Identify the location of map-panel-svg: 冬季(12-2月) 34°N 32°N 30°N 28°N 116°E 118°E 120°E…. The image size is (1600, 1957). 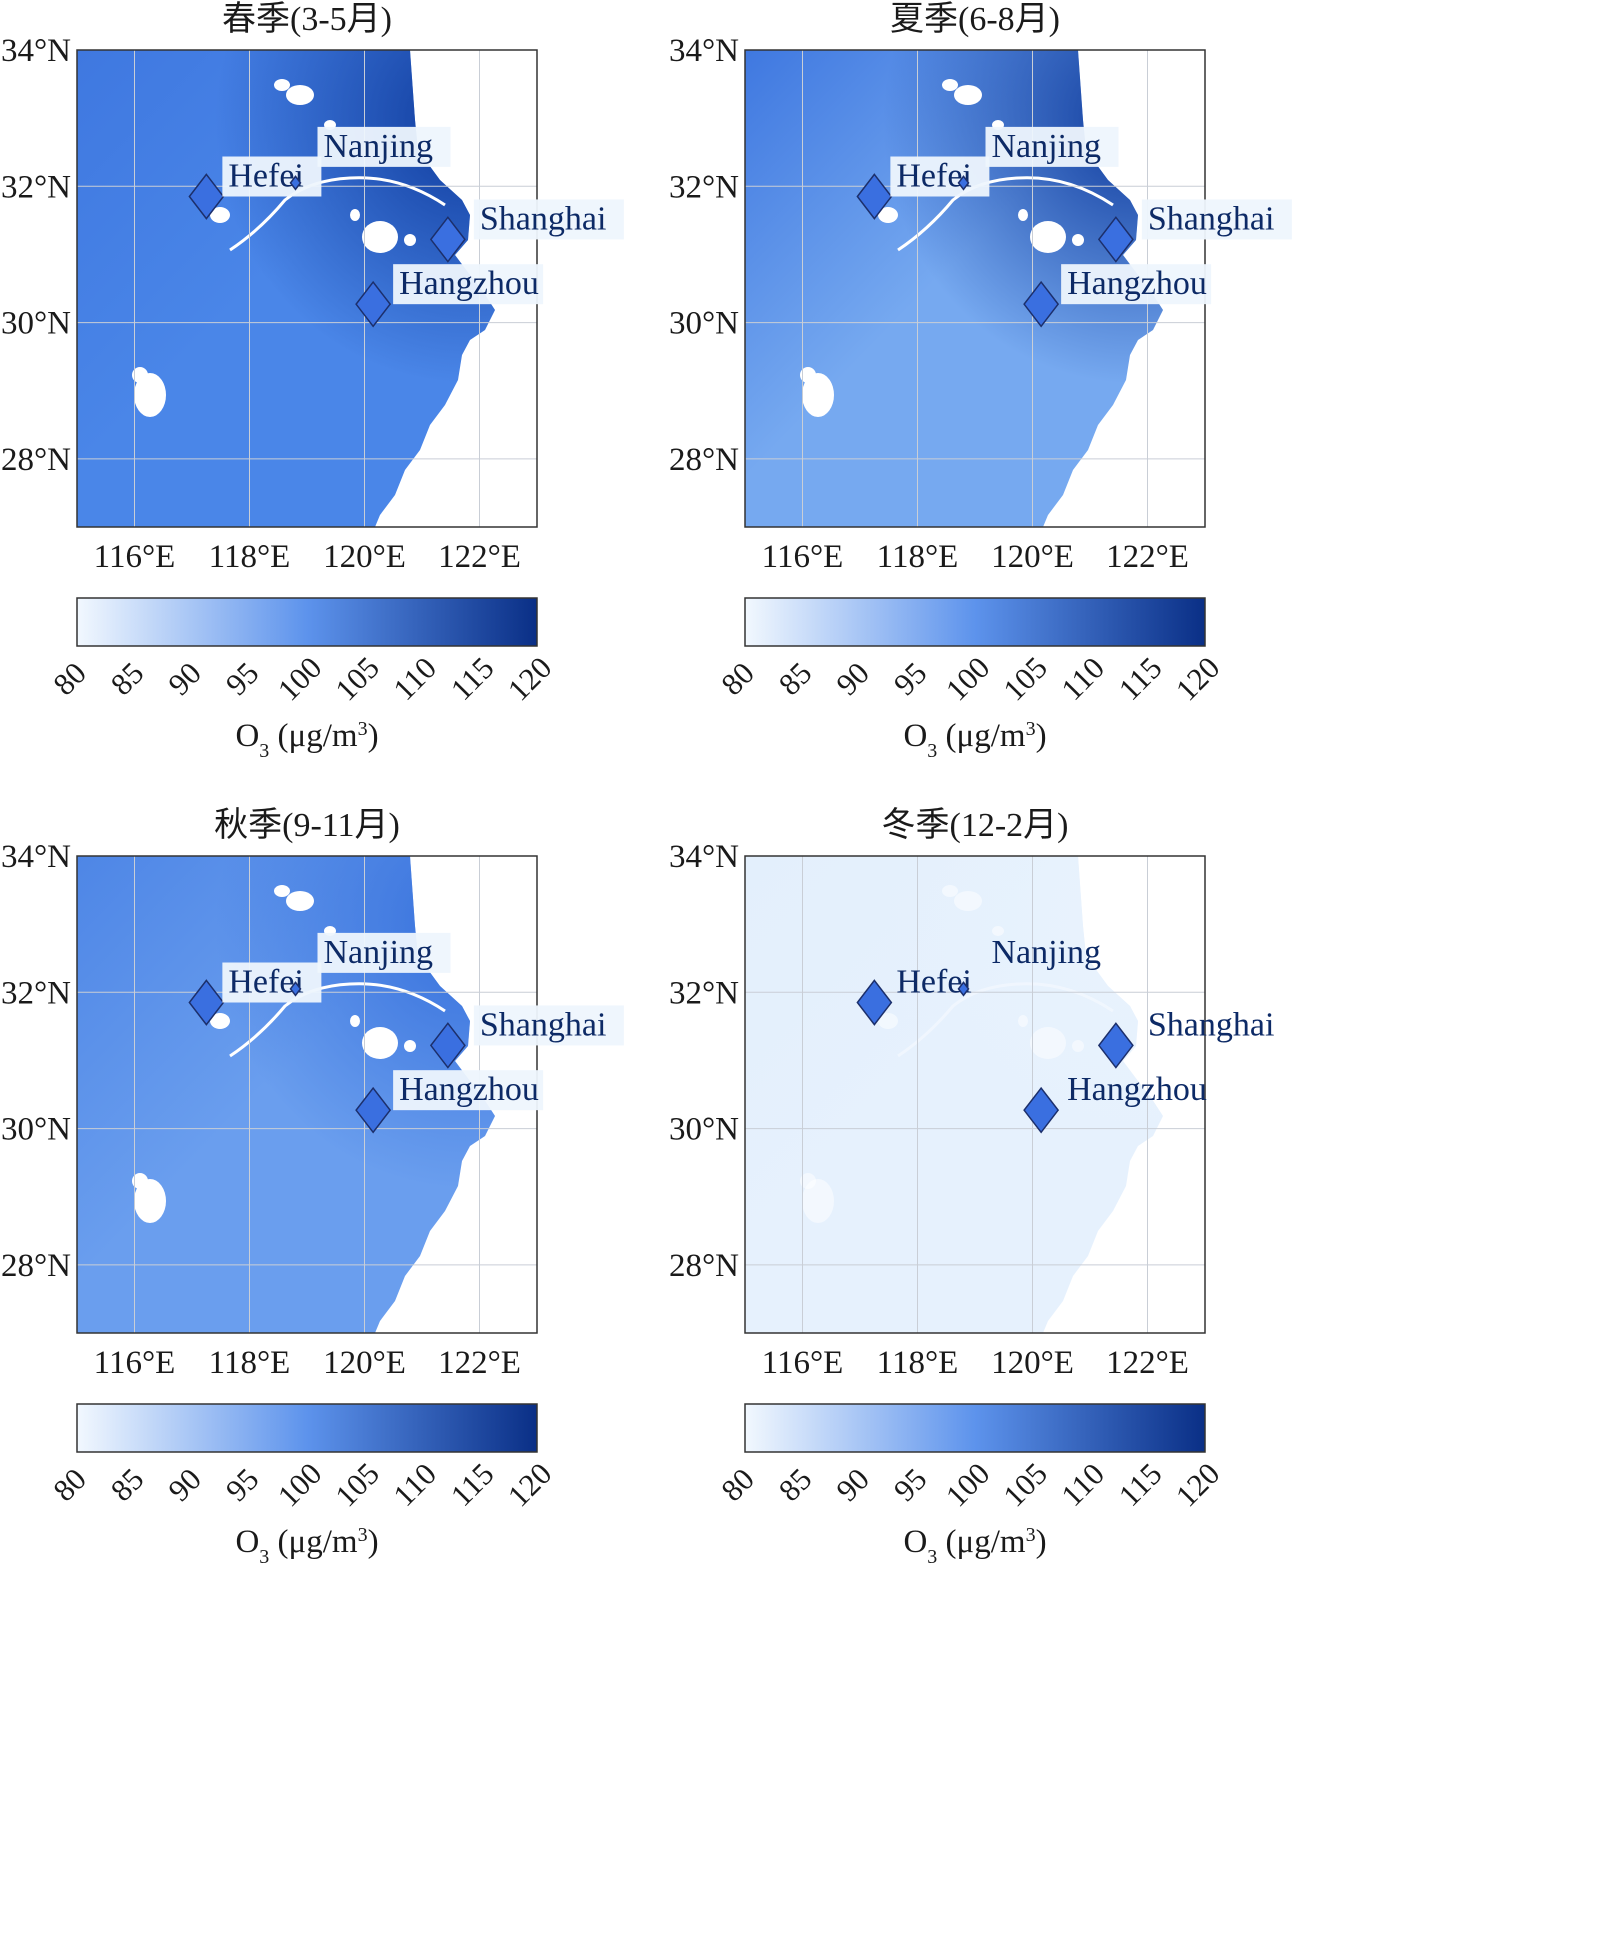
(972, 1187).